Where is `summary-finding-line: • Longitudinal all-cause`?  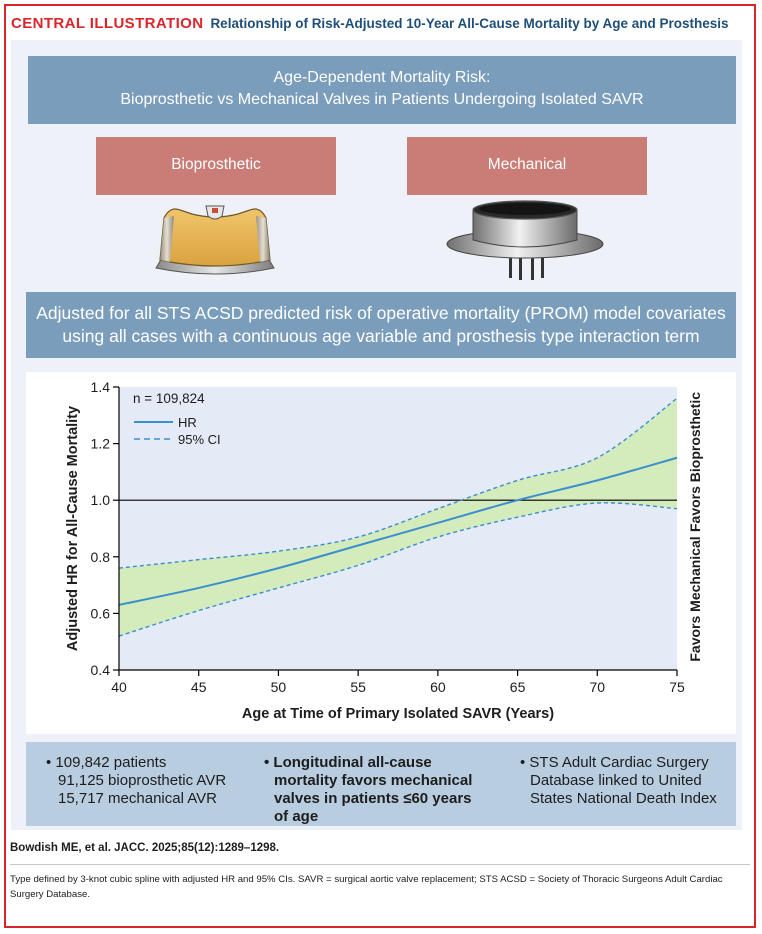
summary-finding-line: • Longitudinal all-cause is located at coordinates (348, 762).